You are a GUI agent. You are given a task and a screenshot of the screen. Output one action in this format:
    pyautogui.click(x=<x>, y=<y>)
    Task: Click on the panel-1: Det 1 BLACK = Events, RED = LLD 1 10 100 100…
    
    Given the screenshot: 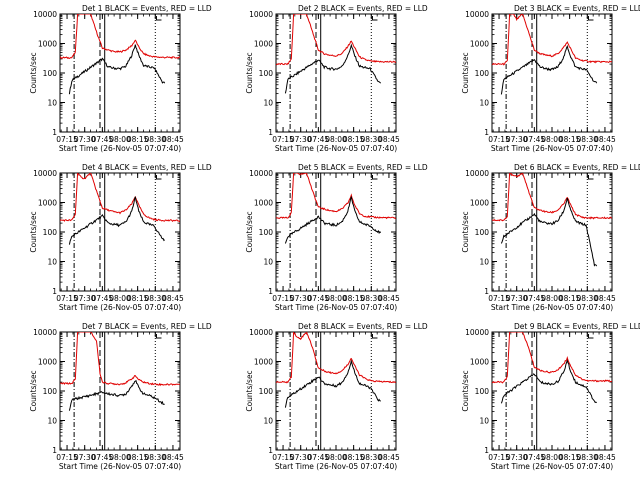 What is the action you would take?
    pyautogui.click(x=120, y=78)
    